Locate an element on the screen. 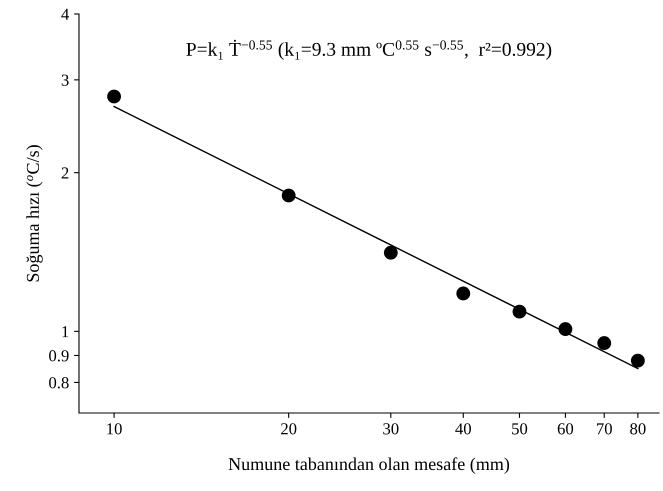  annotation: P=k₁ Ṫ$^{−0.55}$ (k₁=9.3 mm ºC$^{0.55}$ s$^{−0.55}$, r²=0.992) is located at coordinates (369, 50).